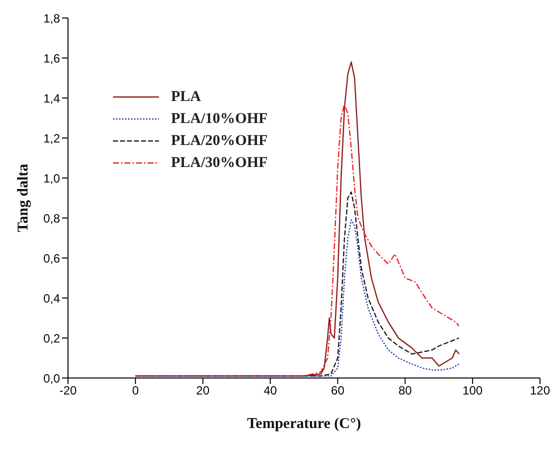  I want to click on y-tick-label: 0,4, so click(51, 298).